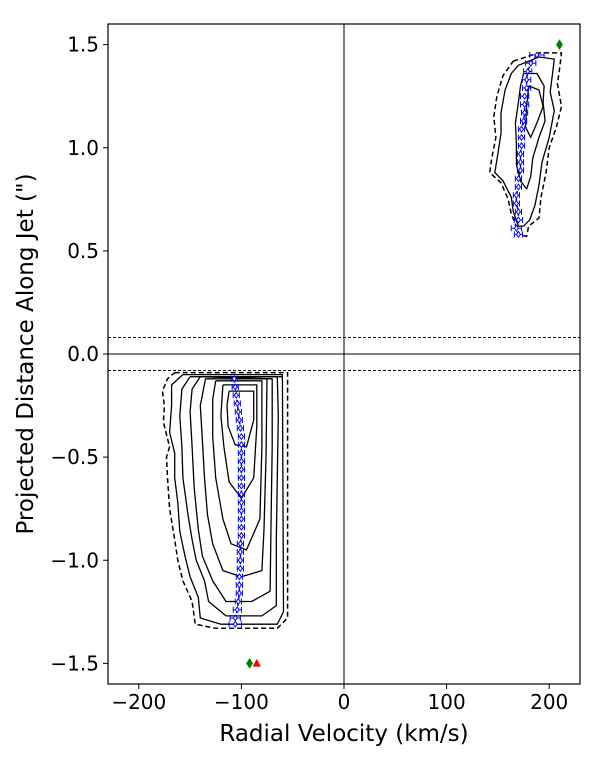 The image size is (599, 768). What do you see at coordinates (74, 457) in the screenshot?
I see `y-tick-label: −0.5` at bounding box center [74, 457].